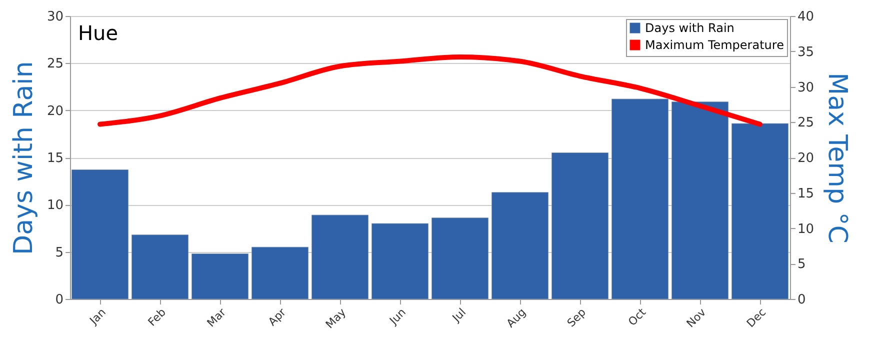  Describe the element at coordinates (458, 316) in the screenshot. I see `x-tick-label: Jul` at that location.